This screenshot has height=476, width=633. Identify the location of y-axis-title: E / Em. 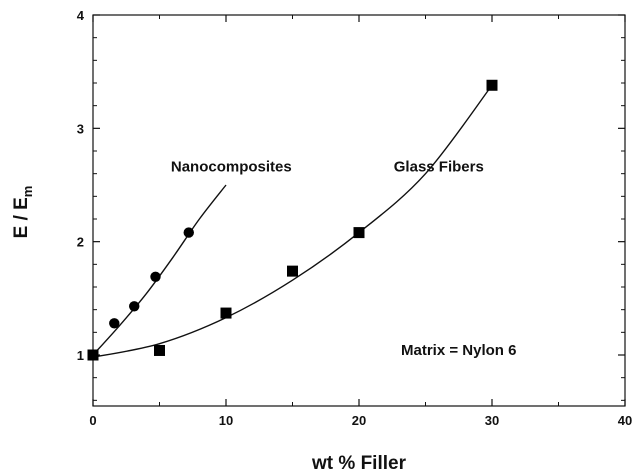
(23, 212).